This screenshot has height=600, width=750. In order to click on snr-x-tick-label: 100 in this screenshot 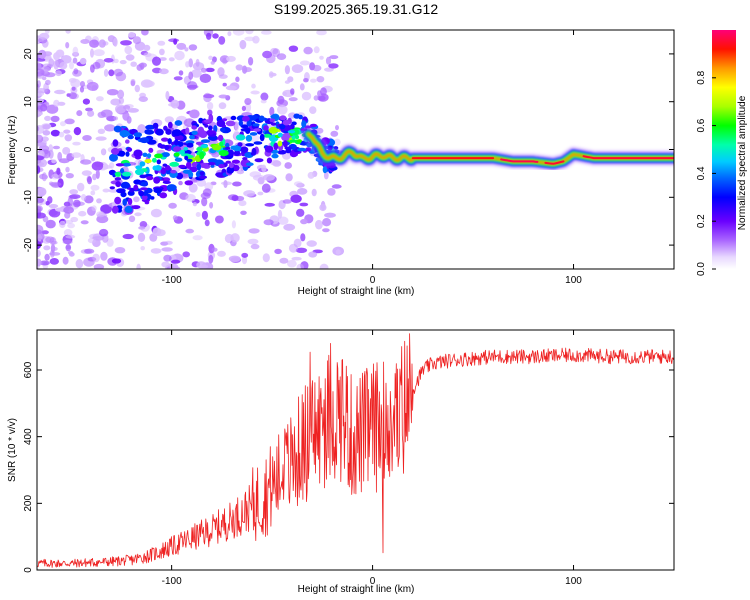, I will do `click(573, 581)`.